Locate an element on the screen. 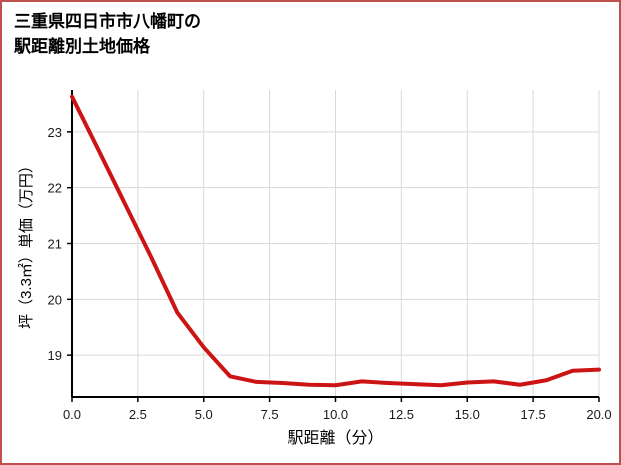  chart-title-line2: 駅距離別土地価格 is located at coordinates (82, 46).